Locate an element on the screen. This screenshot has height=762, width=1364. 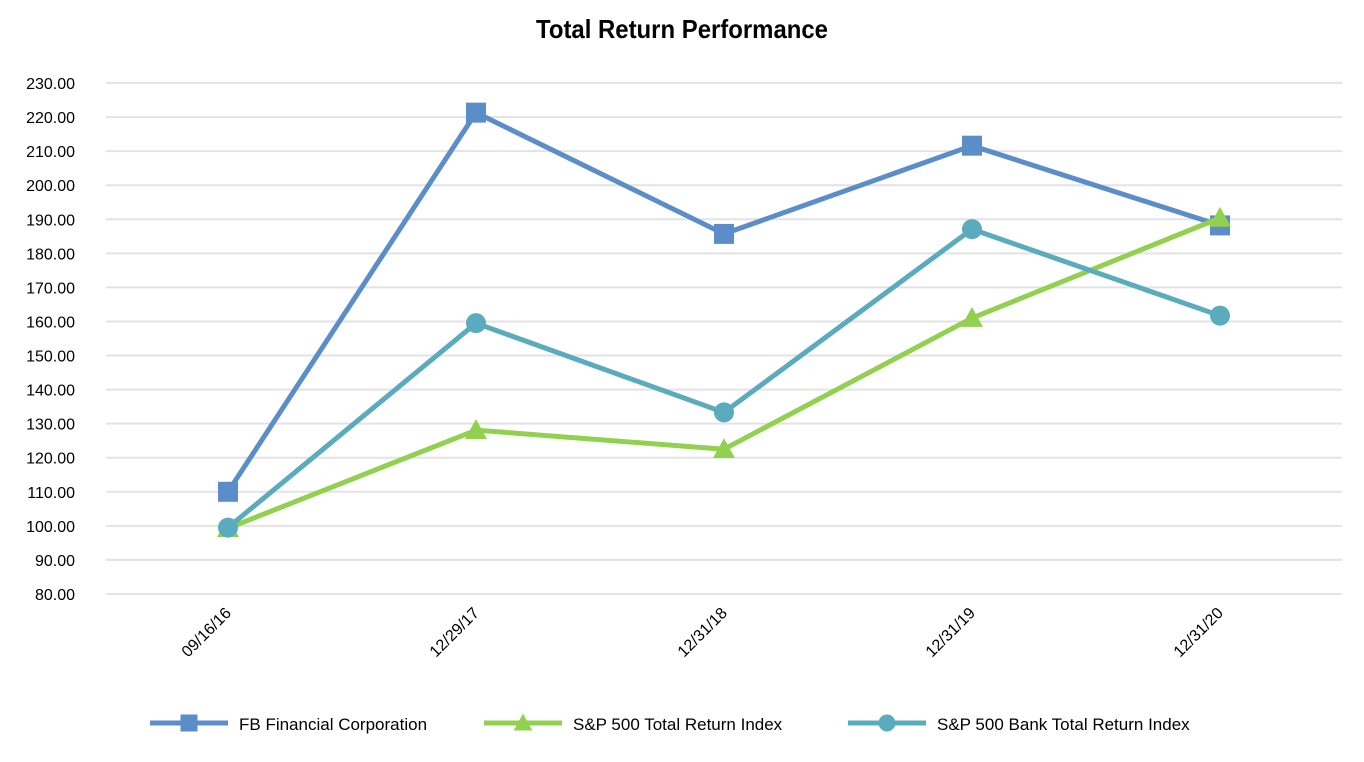
legend-item: FB Financial Corporation is located at coordinates (288, 724).